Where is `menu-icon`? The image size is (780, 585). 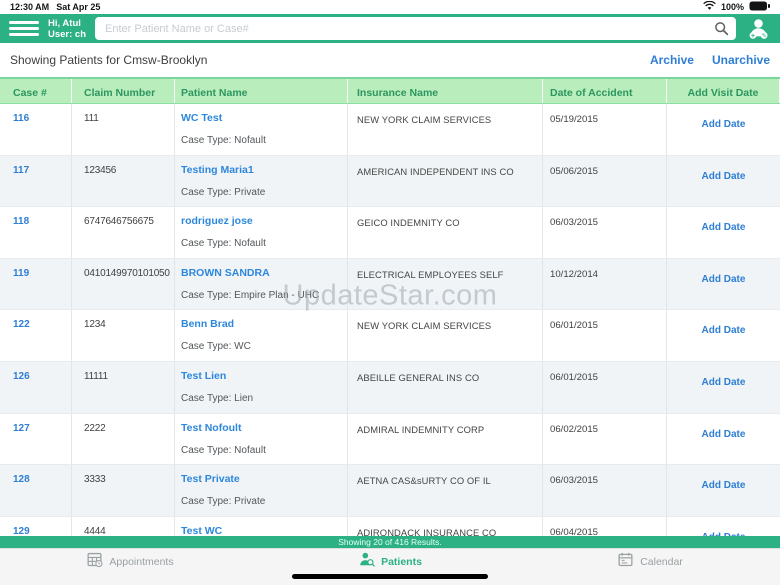
menu-icon is located at coordinates (24, 28).